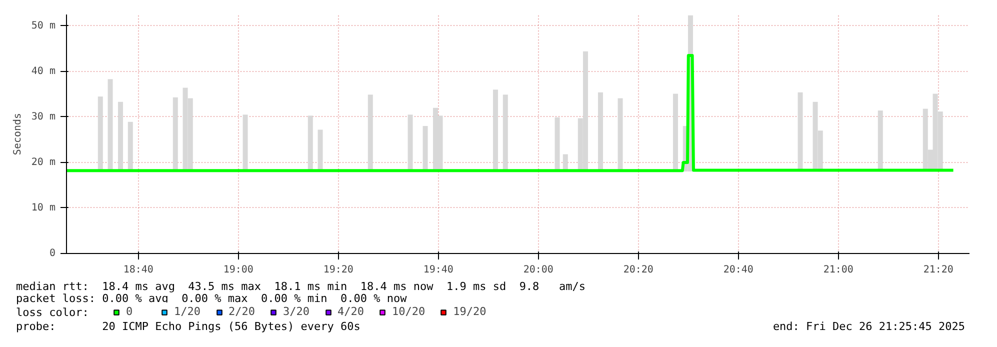  What do you see at coordinates (938, 270) in the screenshot?
I see `x-tick-label: 21:20` at bounding box center [938, 270].